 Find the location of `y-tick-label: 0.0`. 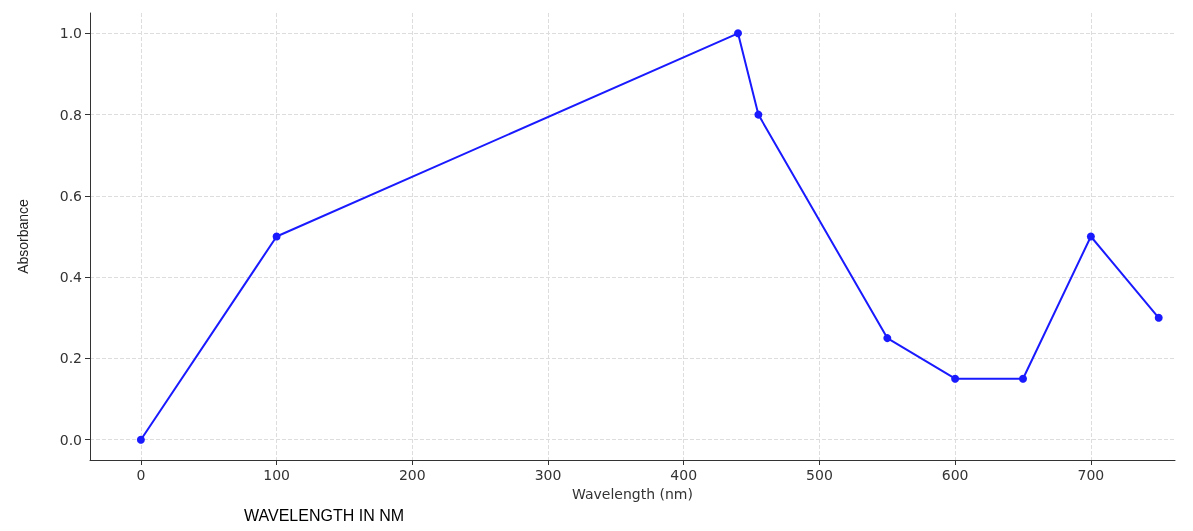

y-tick-label: 0.0 is located at coordinates (70, 439).